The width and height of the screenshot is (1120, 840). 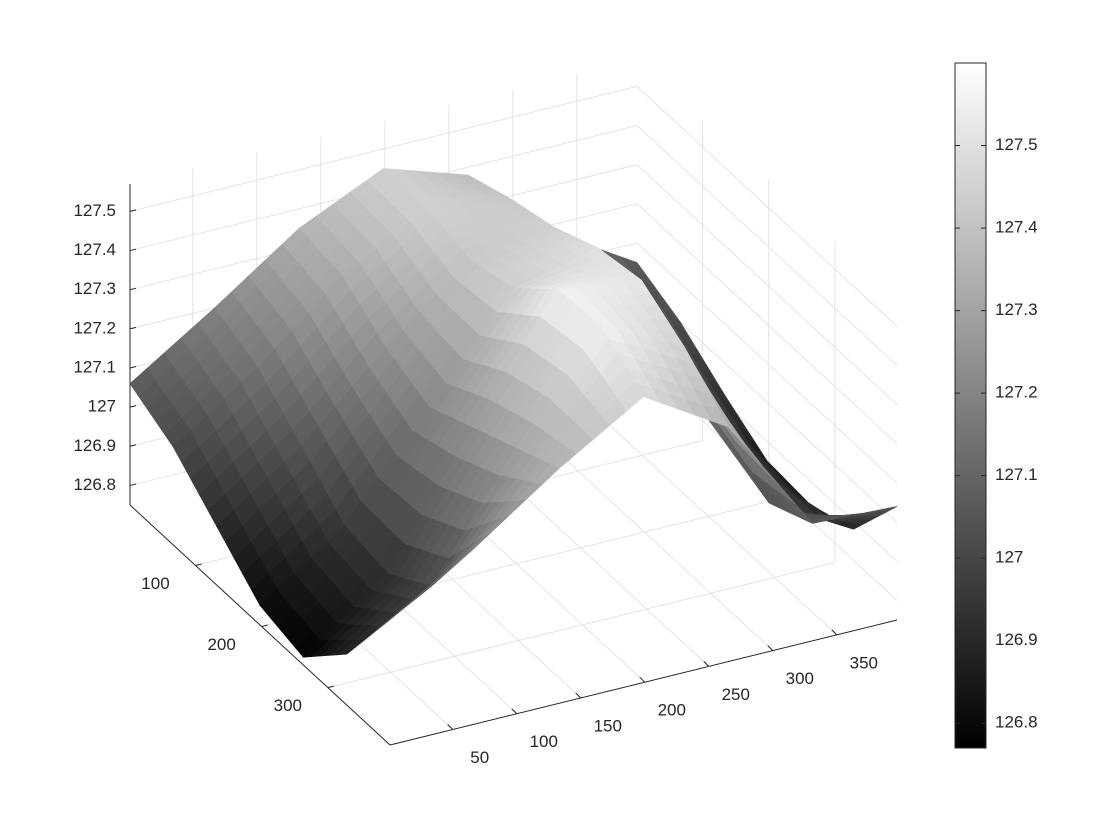 I want to click on x-tick-label: 350, so click(x=864, y=662).